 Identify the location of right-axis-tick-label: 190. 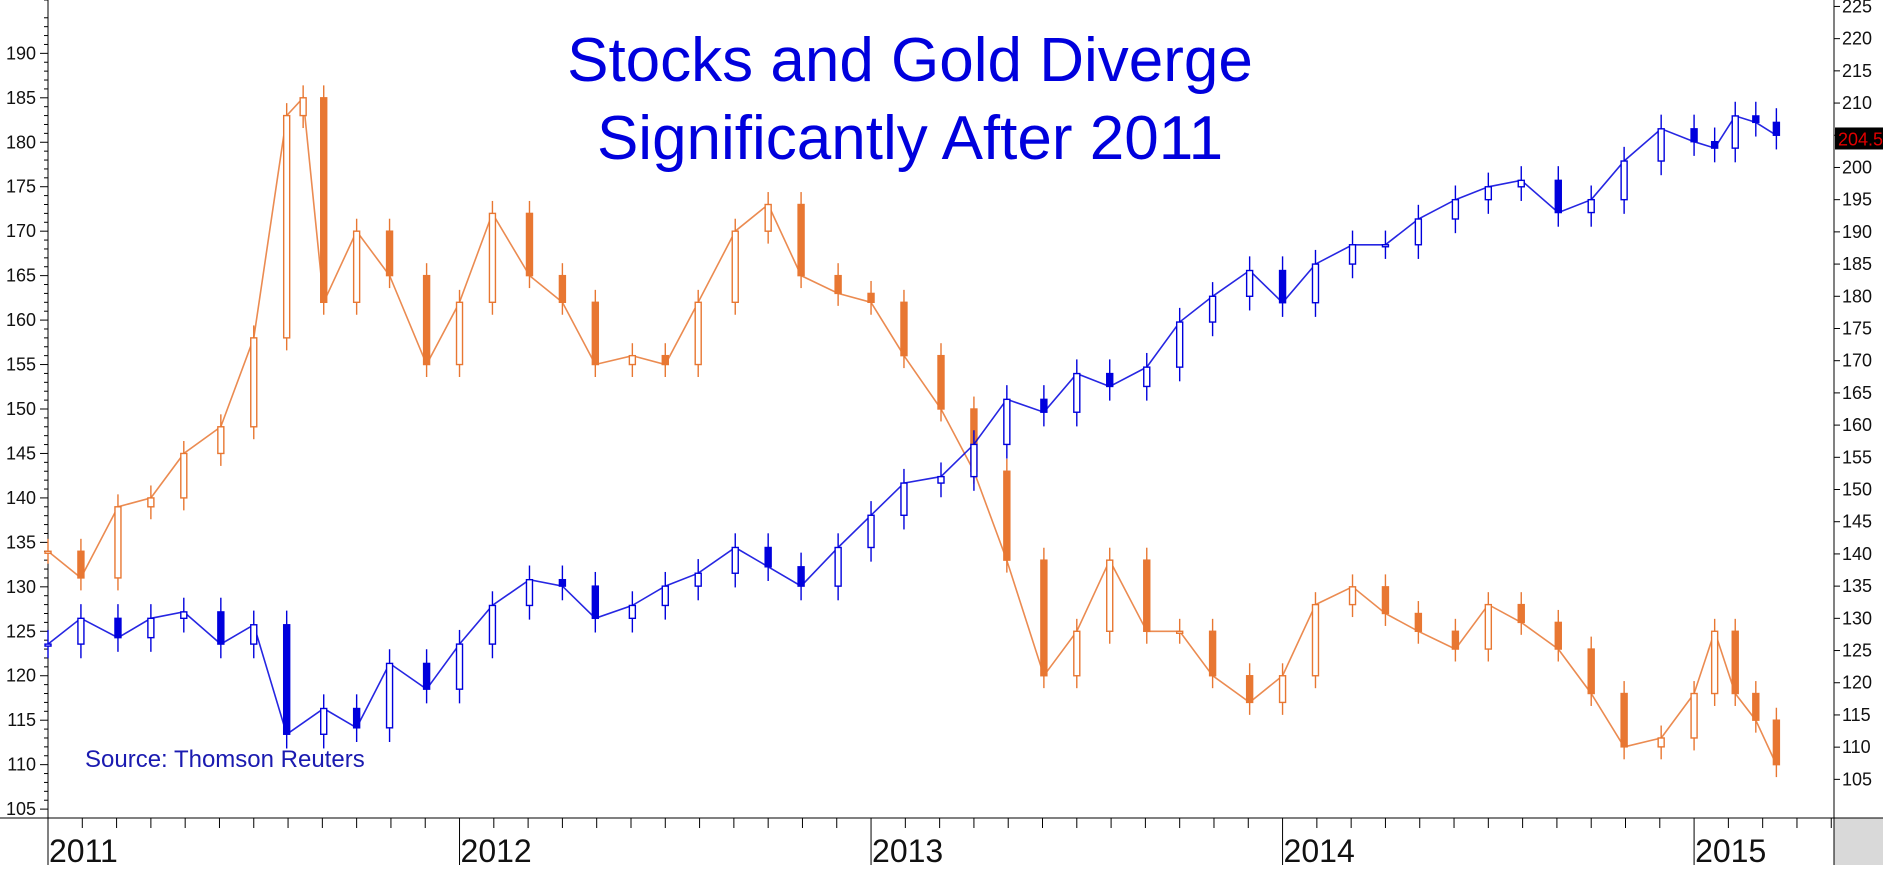
(1857, 232).